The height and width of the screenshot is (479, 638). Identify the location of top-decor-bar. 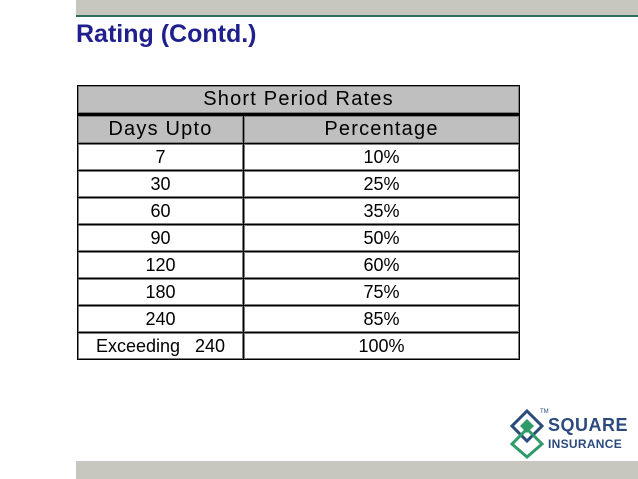
(357, 8).